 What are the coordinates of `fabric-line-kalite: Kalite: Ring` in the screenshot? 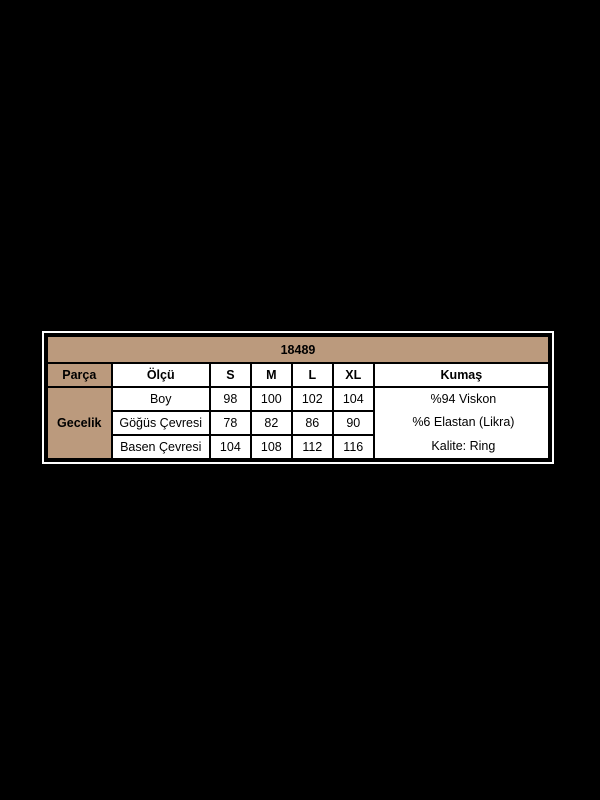 It's located at (463, 445).